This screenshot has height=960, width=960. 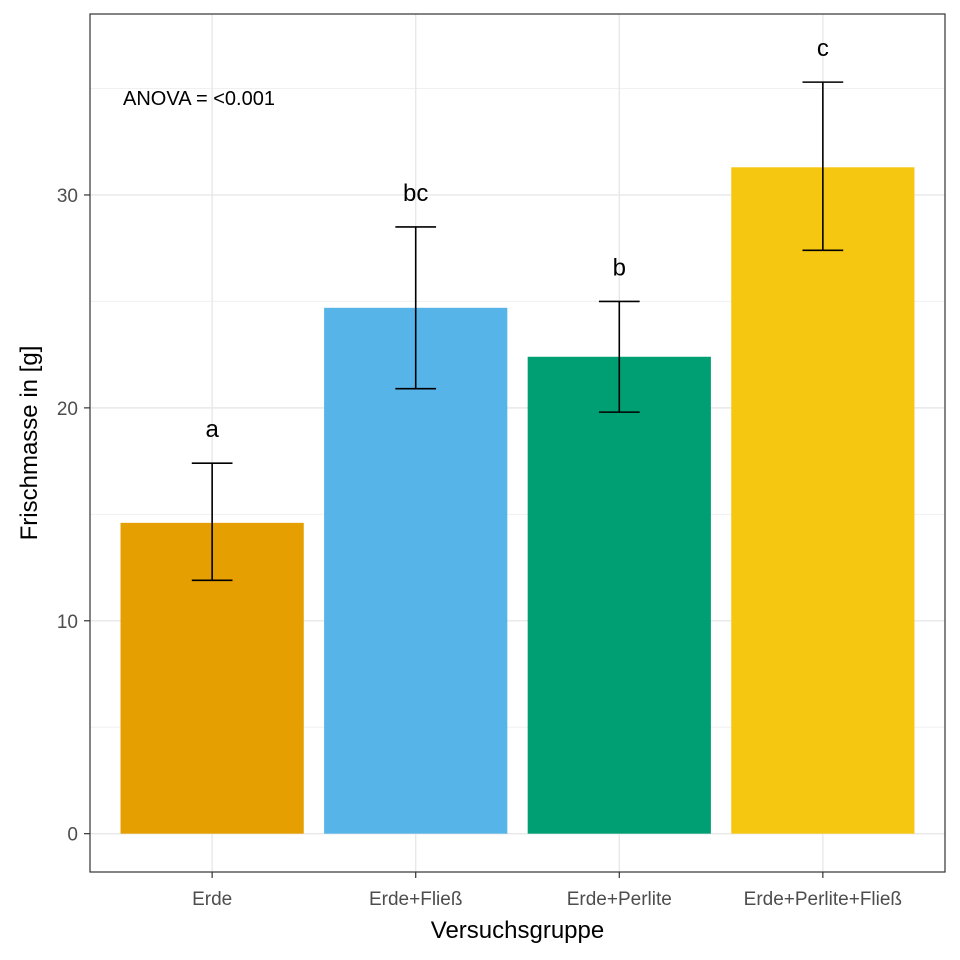 What do you see at coordinates (212, 899) in the screenshot?
I see `x-tick-label: Erde` at bounding box center [212, 899].